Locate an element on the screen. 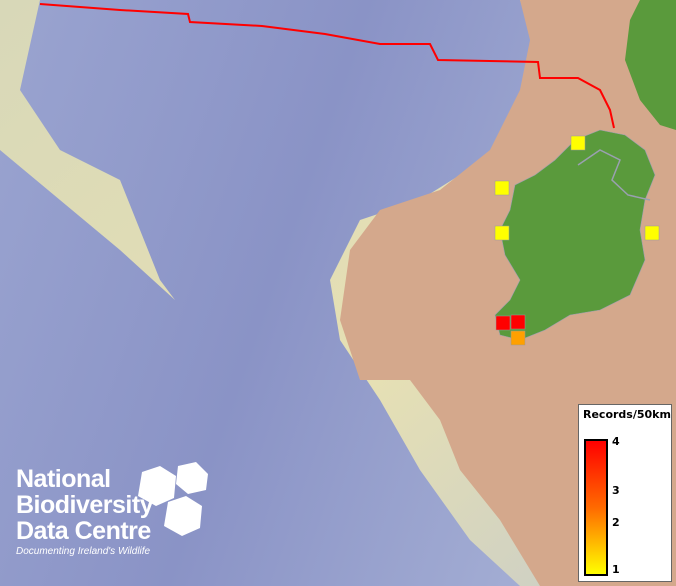 The width and height of the screenshot is (676, 586). record-square-dublin-east is located at coordinates (652, 233).